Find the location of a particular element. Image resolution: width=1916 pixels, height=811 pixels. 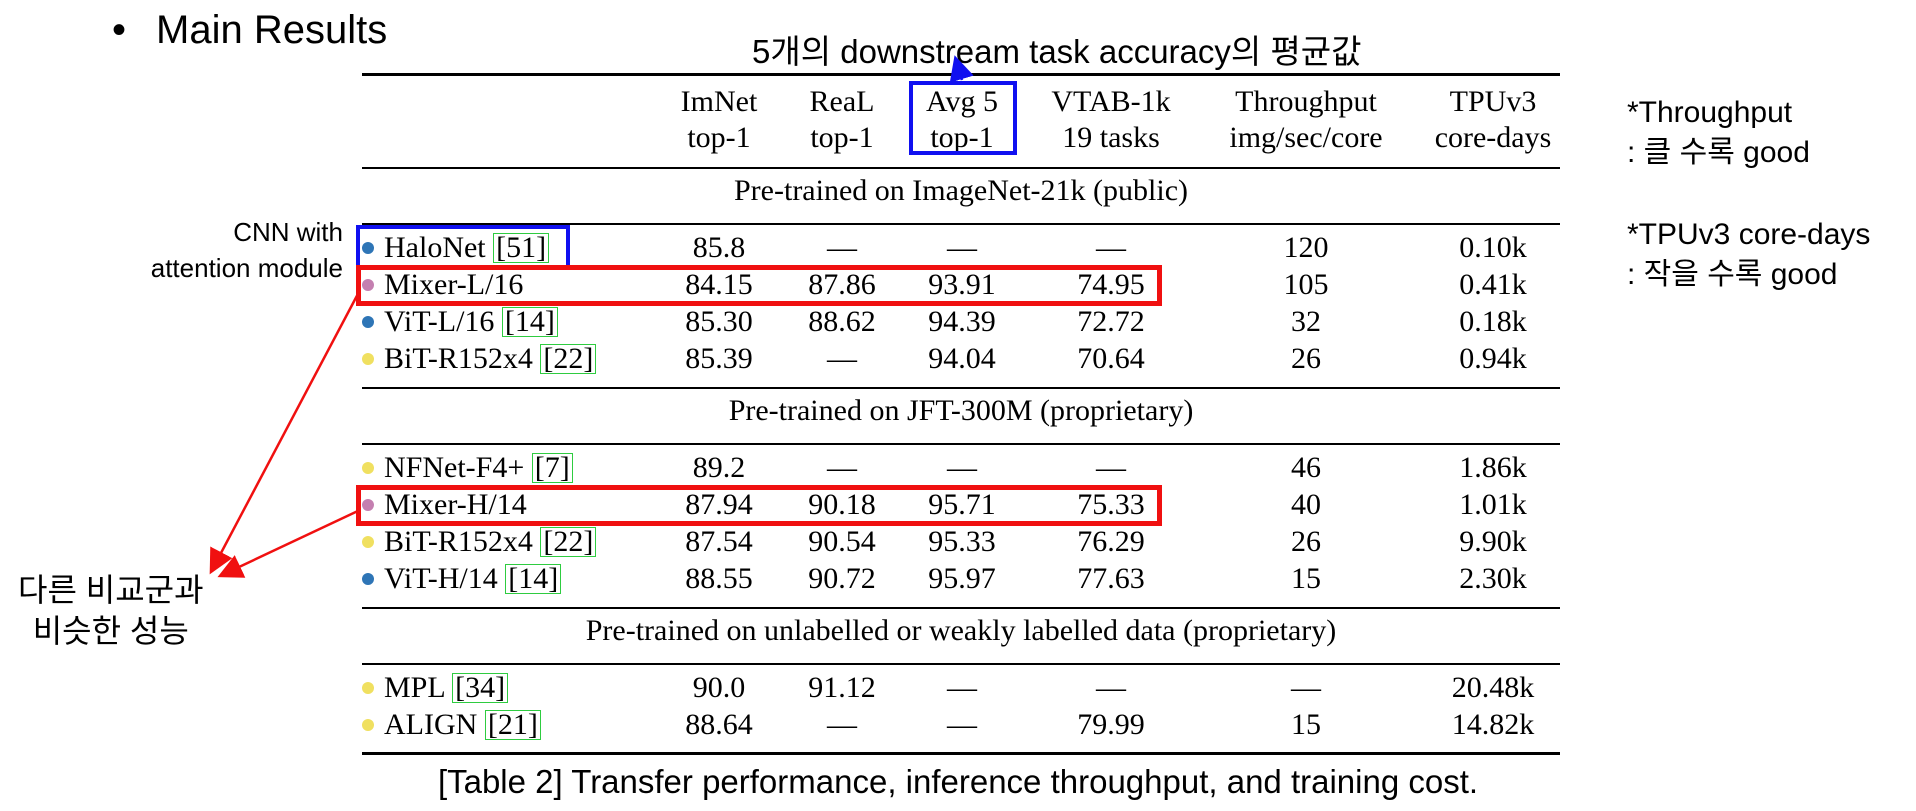

citation-number: 51 is located at coordinates (521, 247).